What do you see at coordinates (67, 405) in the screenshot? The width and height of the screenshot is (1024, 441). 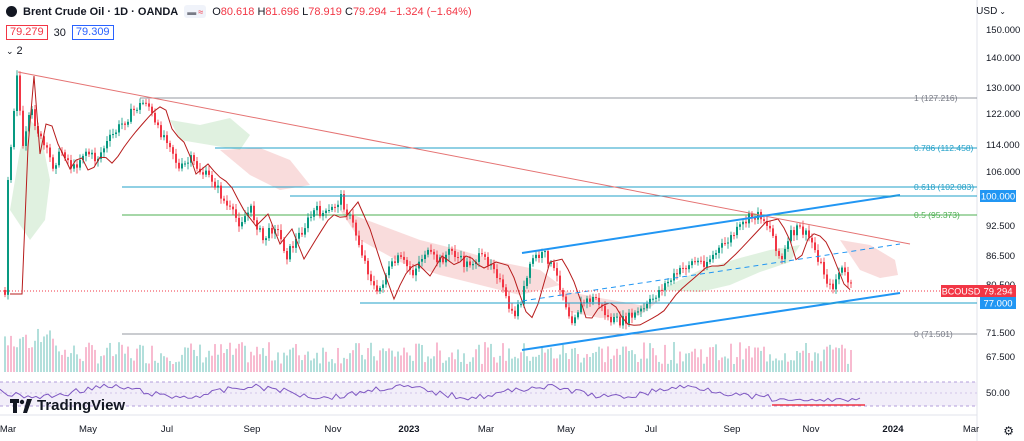 I see `tradingview-logo: TradingView` at bounding box center [67, 405].